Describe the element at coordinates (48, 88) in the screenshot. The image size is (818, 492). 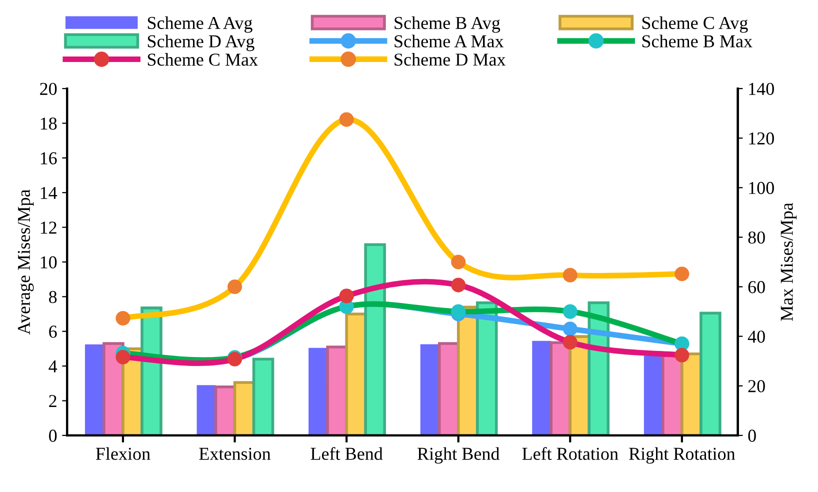
I see `y-tick-label: 20` at that location.